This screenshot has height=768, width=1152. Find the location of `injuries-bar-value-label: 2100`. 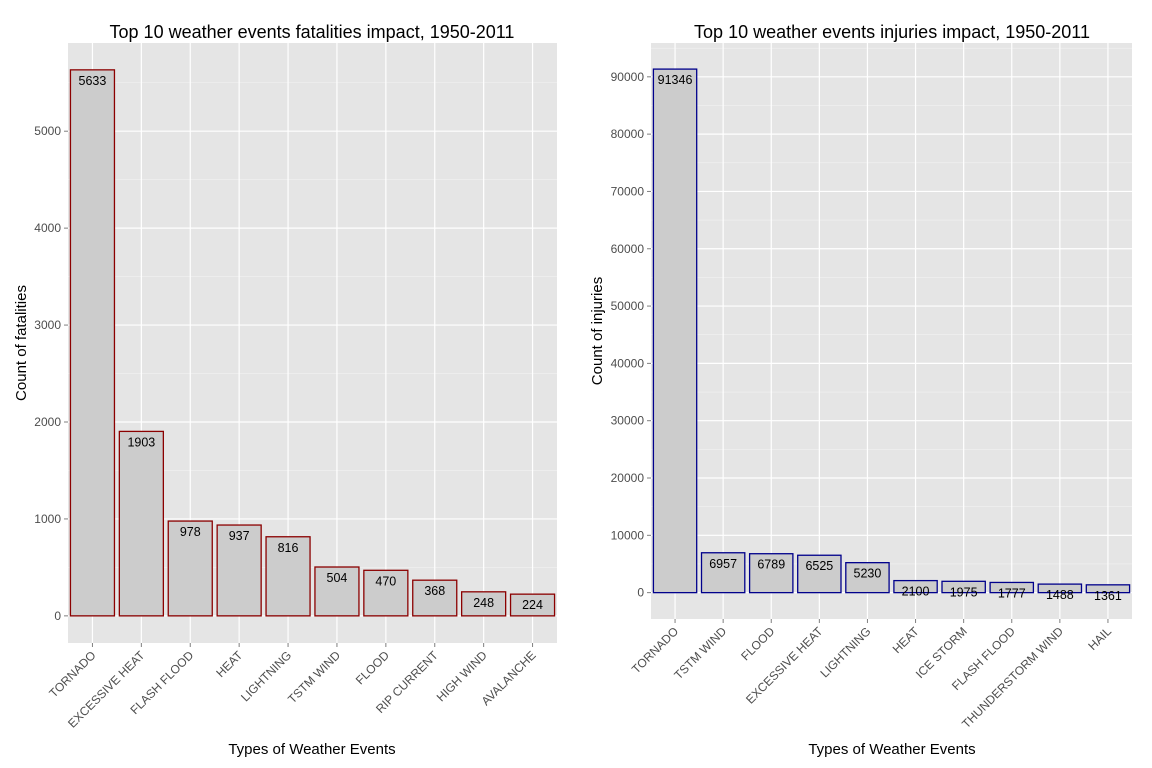

injuries-bar-value-label: 2100 is located at coordinates (916, 592).